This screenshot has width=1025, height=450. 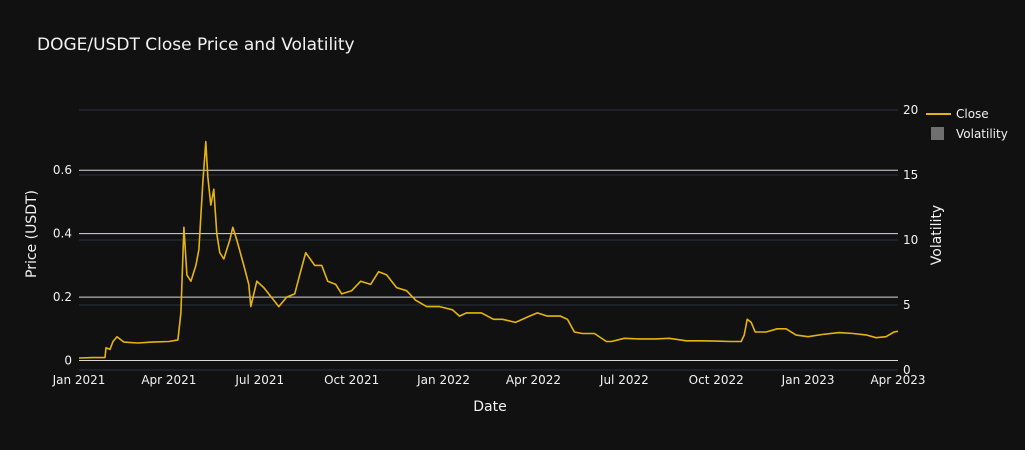 What do you see at coordinates (68, 360) in the screenshot?
I see `y-tick-label: 0` at bounding box center [68, 360].